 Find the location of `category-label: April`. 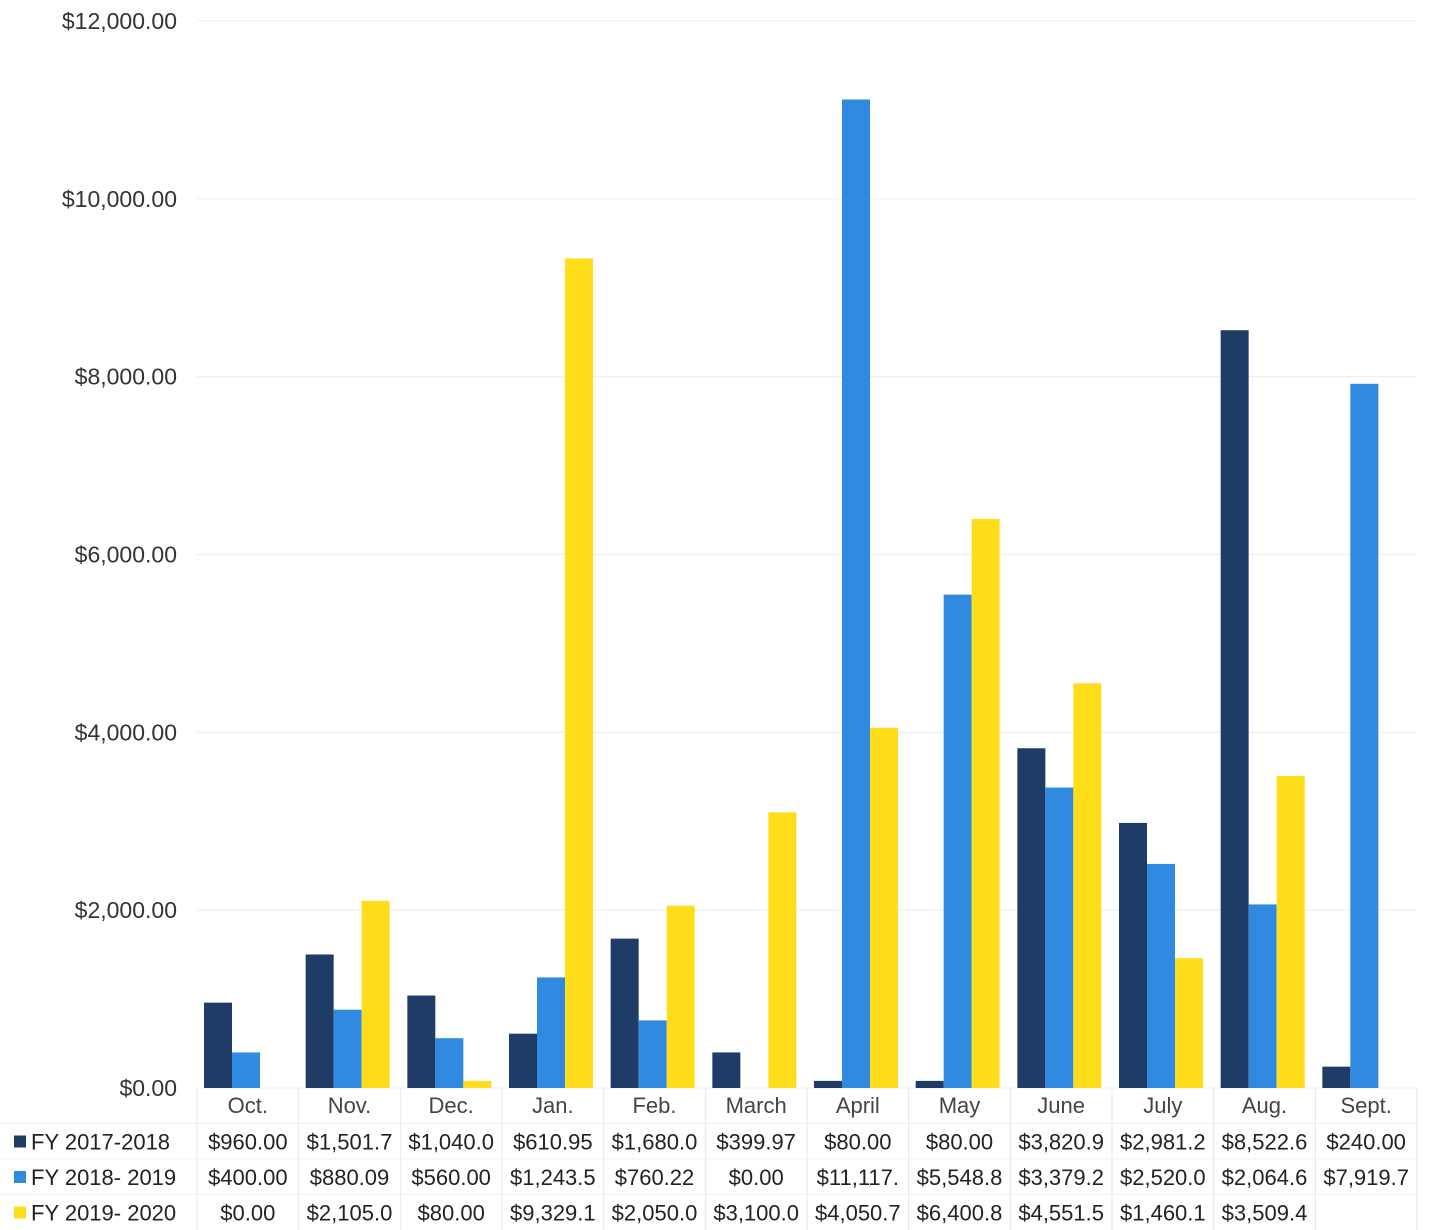

category-label: April is located at coordinates (858, 1105).